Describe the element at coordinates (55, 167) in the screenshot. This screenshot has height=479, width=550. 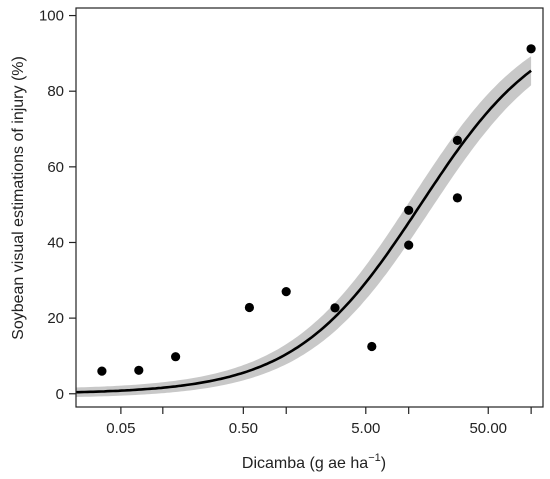
I see `y-tick-label: 60` at that location.